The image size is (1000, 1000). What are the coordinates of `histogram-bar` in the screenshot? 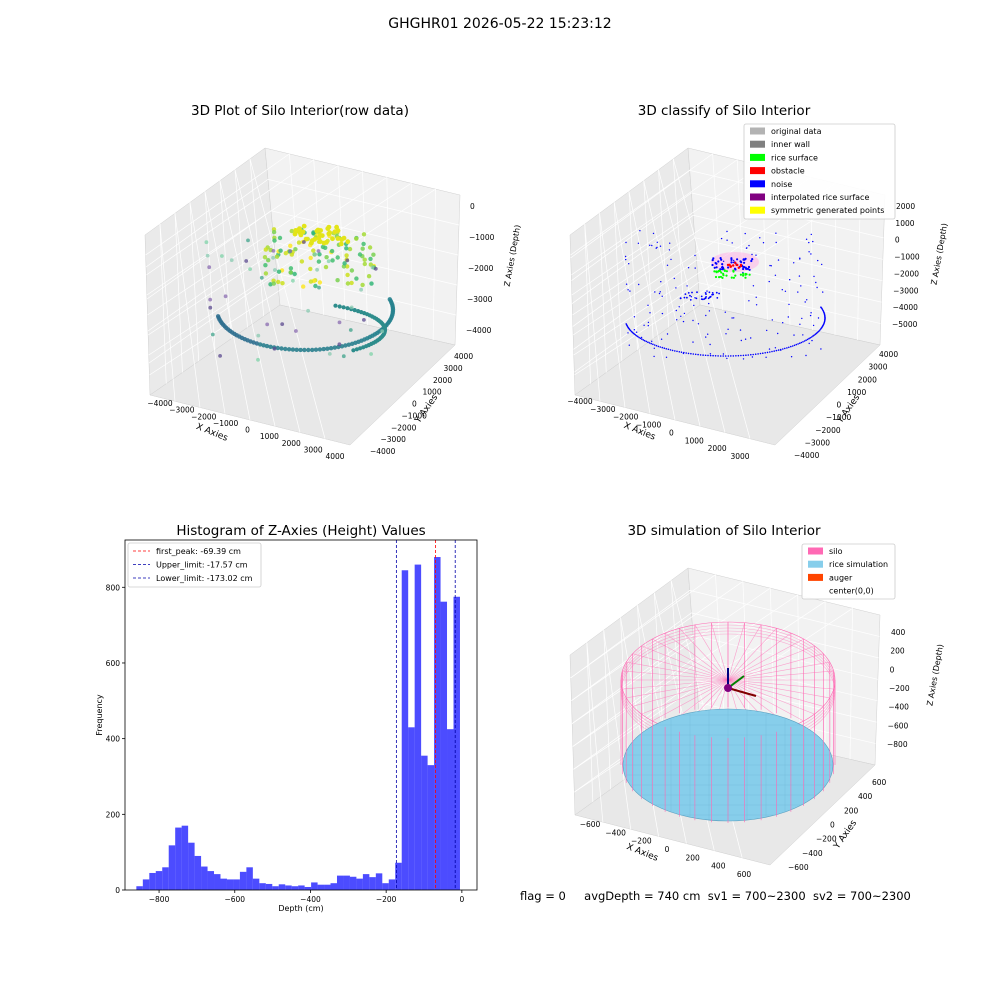 It's located at (262, 886).